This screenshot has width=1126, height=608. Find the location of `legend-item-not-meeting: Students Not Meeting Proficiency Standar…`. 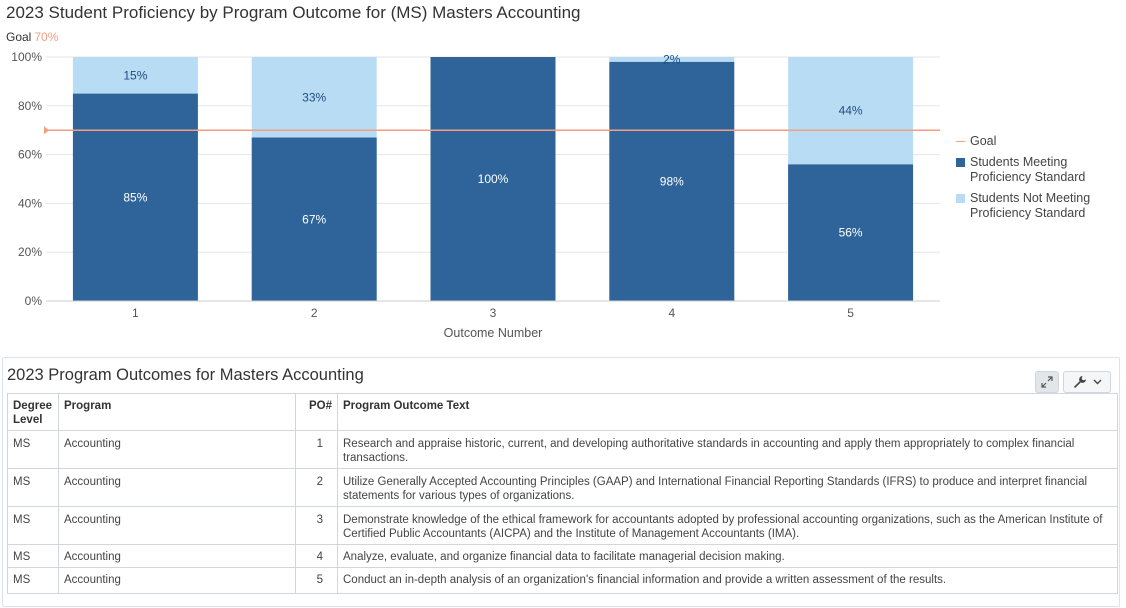

legend-item-not-meeting: Students Not Meeting Proficiency Standar… is located at coordinates (1038, 206).